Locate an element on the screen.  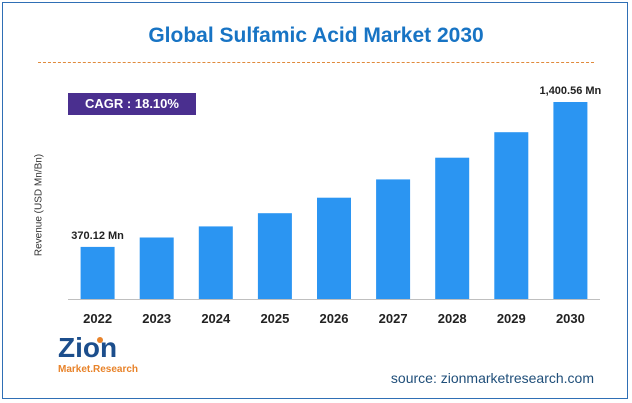
bar-2026 is located at coordinates (334, 248).